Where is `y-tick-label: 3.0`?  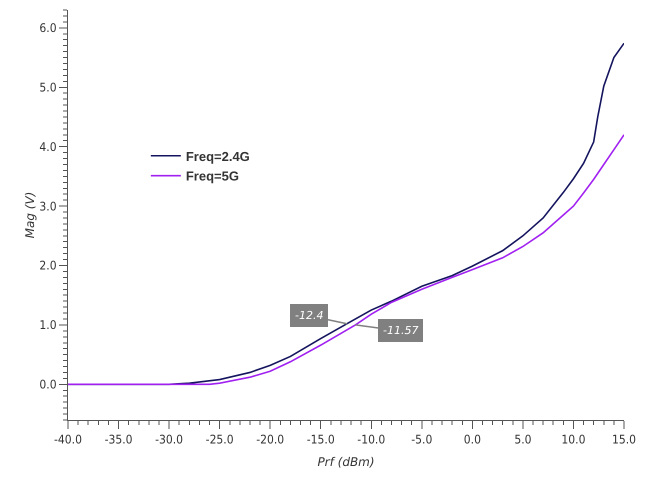
y-tick-label: 3.0 is located at coordinates (48, 206).